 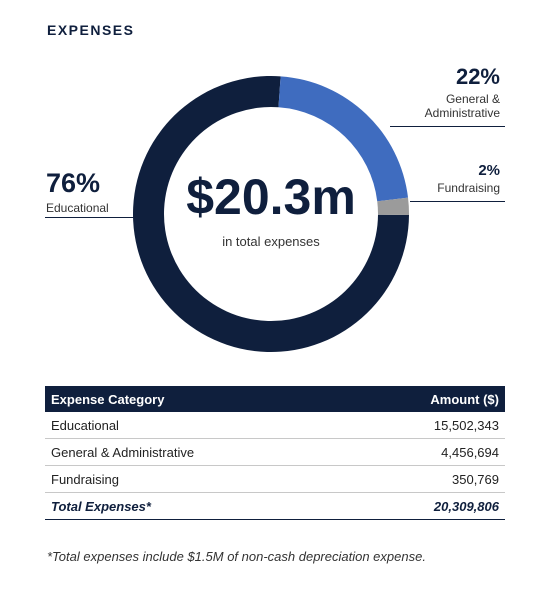 What do you see at coordinates (426, 399) in the screenshot?
I see `header-cell: Amount ($)` at bounding box center [426, 399].